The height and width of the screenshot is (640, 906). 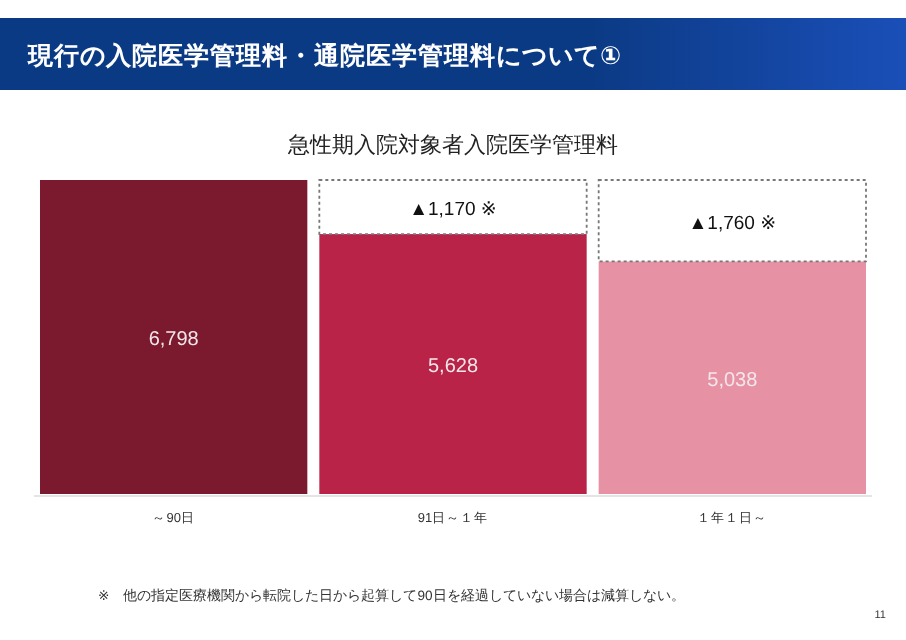 I want to click on chart-title: 現行の入院医学管理料・通院医学管理料について①, so click(x=324, y=55).